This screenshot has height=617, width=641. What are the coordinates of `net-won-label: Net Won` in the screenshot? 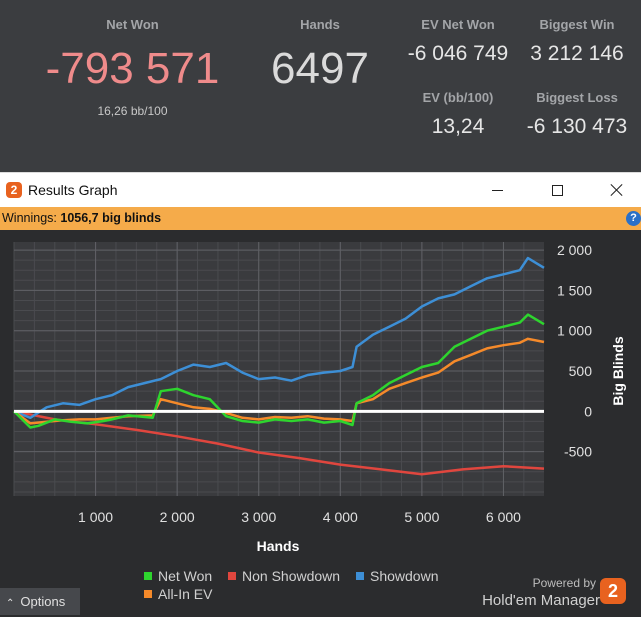 It's located at (132, 24).